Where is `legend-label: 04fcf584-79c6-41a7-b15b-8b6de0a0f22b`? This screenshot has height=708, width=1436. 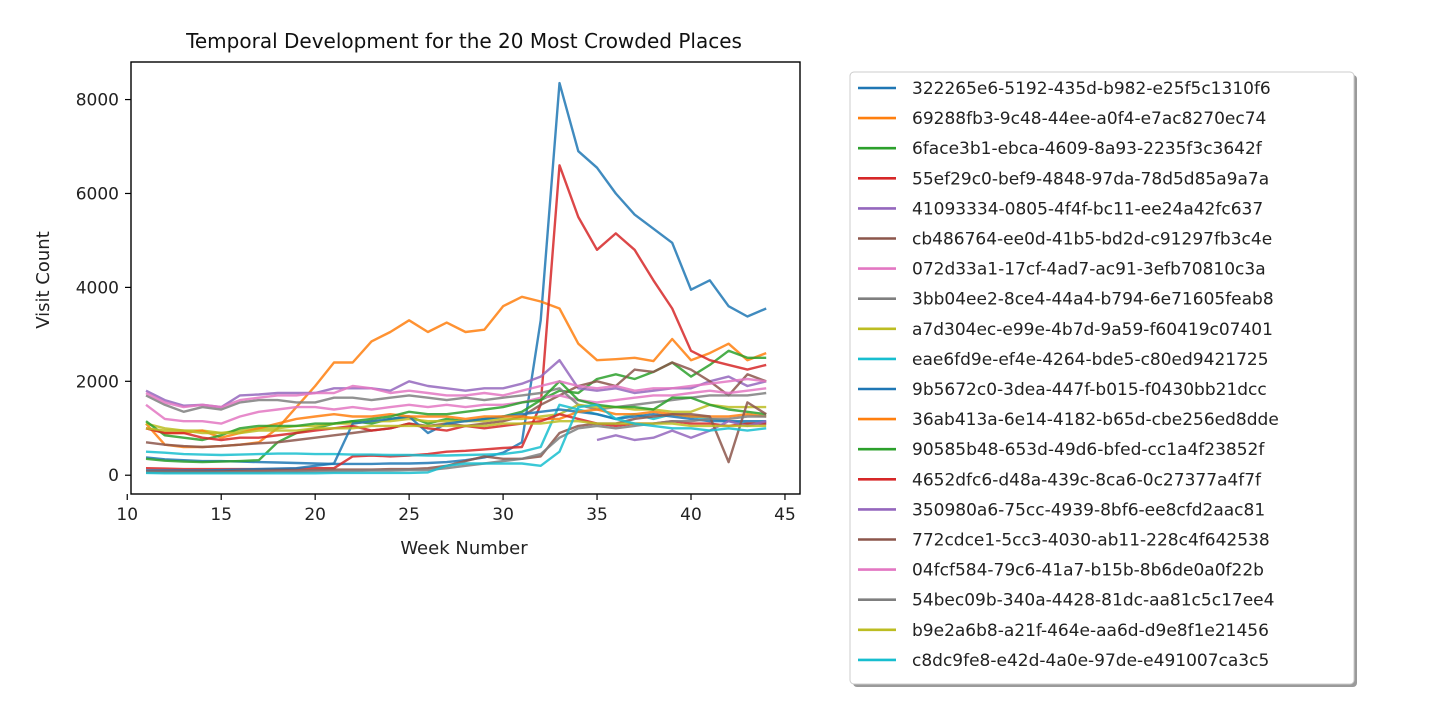
legend-label: 04fcf584-79c6-41a7-b15b-8b6de0a0f22b is located at coordinates (1088, 571).